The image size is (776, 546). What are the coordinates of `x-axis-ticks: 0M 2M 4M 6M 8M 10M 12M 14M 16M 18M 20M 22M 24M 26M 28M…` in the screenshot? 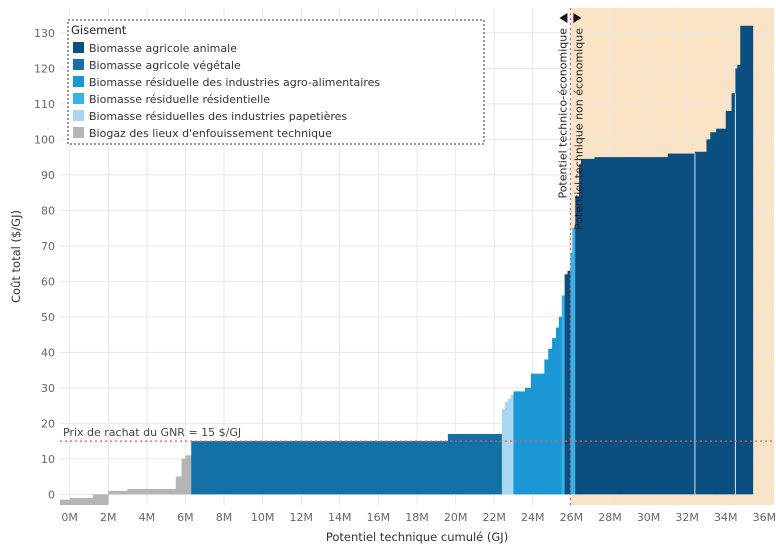 It's located at (418, 517).